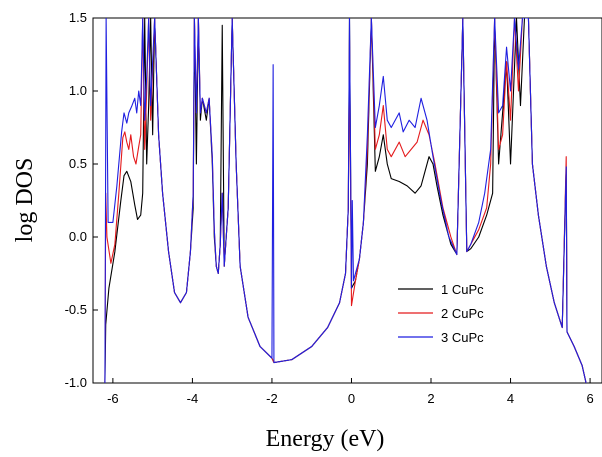  What do you see at coordinates (462, 289) in the screenshot?
I see `legend-label-1: 1 CuPc` at bounding box center [462, 289].